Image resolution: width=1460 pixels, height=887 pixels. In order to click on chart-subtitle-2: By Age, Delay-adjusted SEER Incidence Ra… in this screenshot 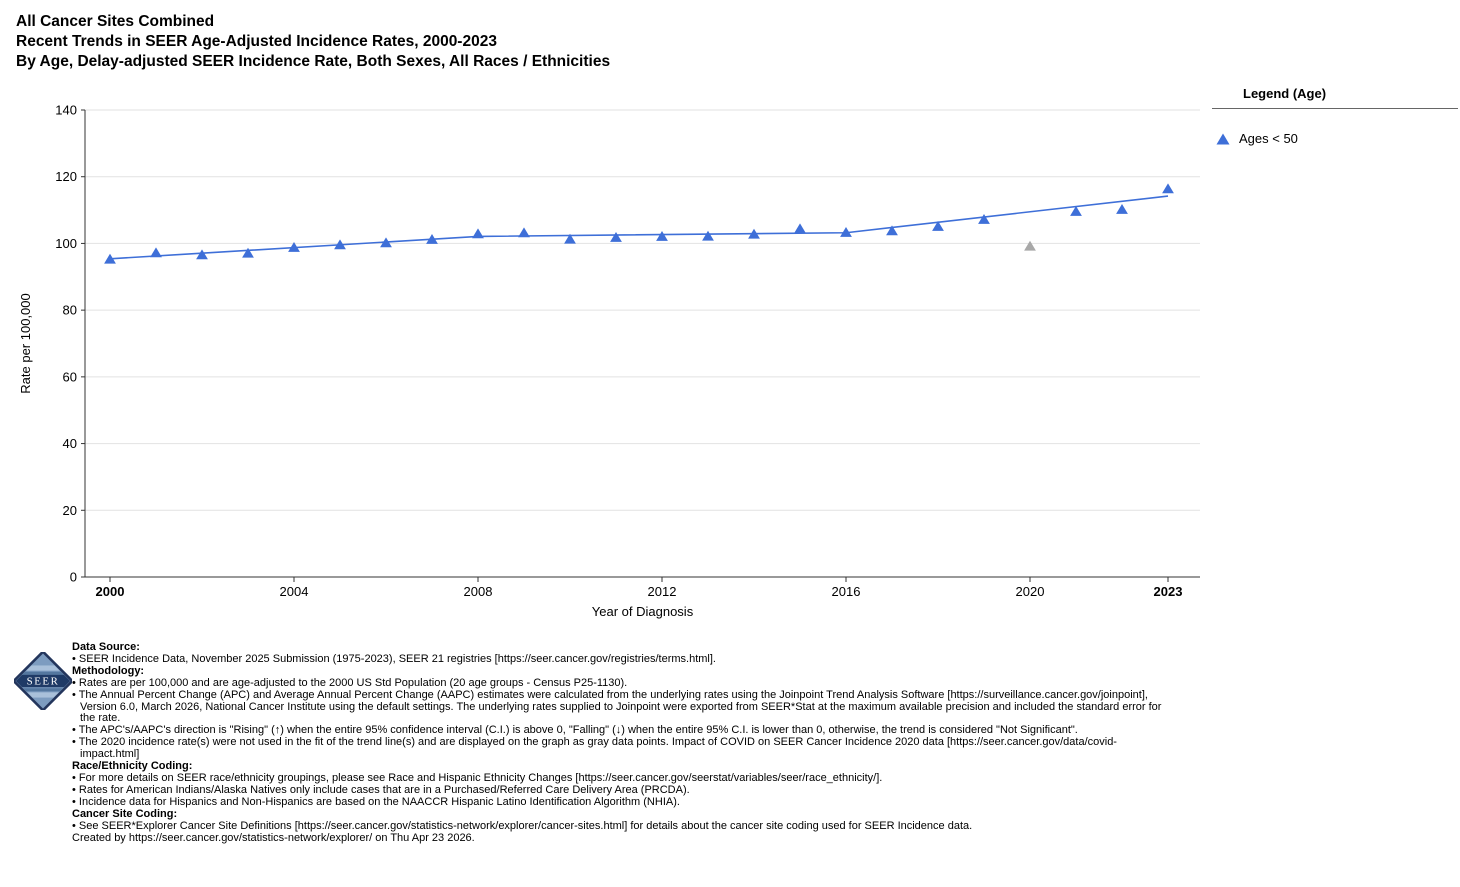, I will do `click(313, 61)`.